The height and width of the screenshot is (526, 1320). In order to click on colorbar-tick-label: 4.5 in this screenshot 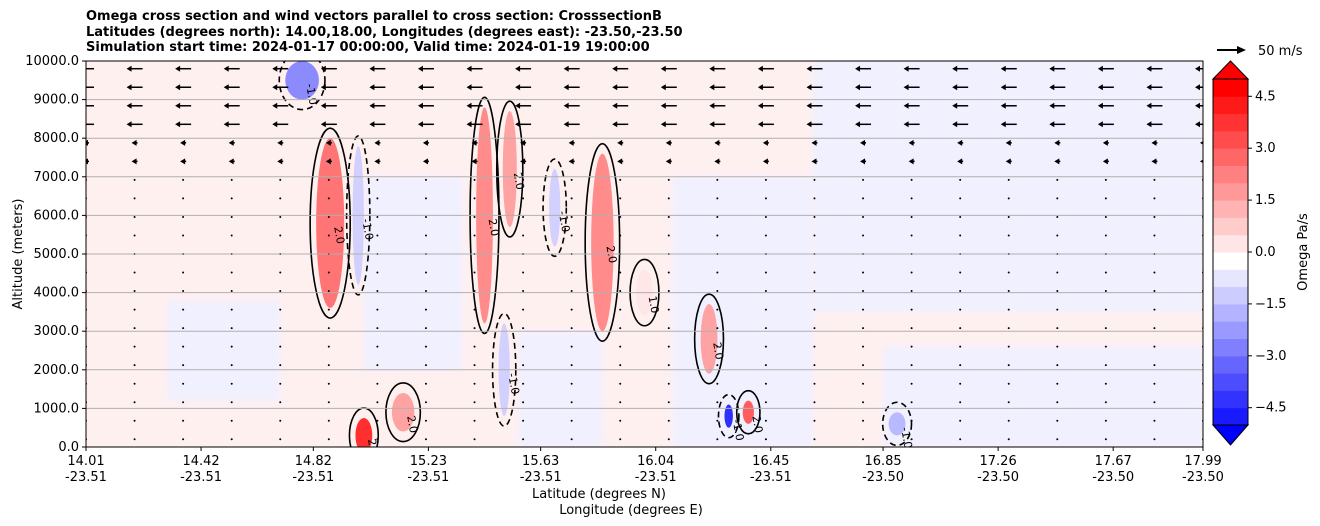, I will do `click(1265, 96)`.